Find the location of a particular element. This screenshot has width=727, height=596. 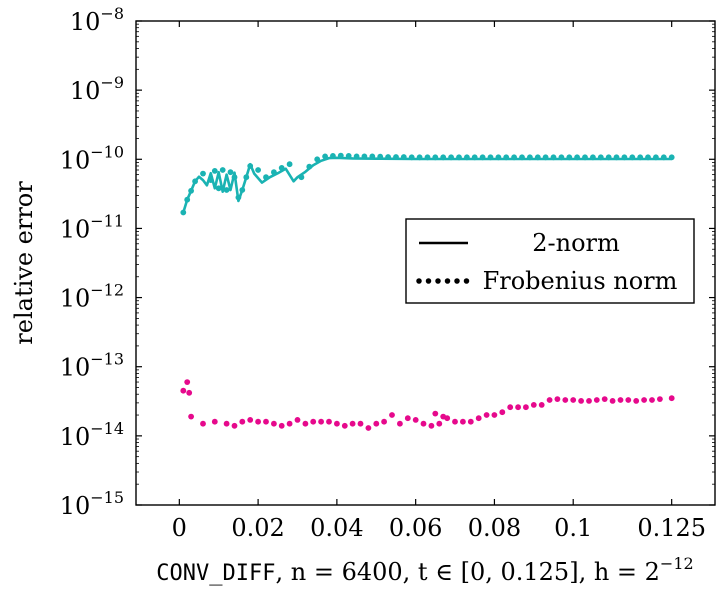

legend: 2-norm Frobenius norm is located at coordinates (550, 261).